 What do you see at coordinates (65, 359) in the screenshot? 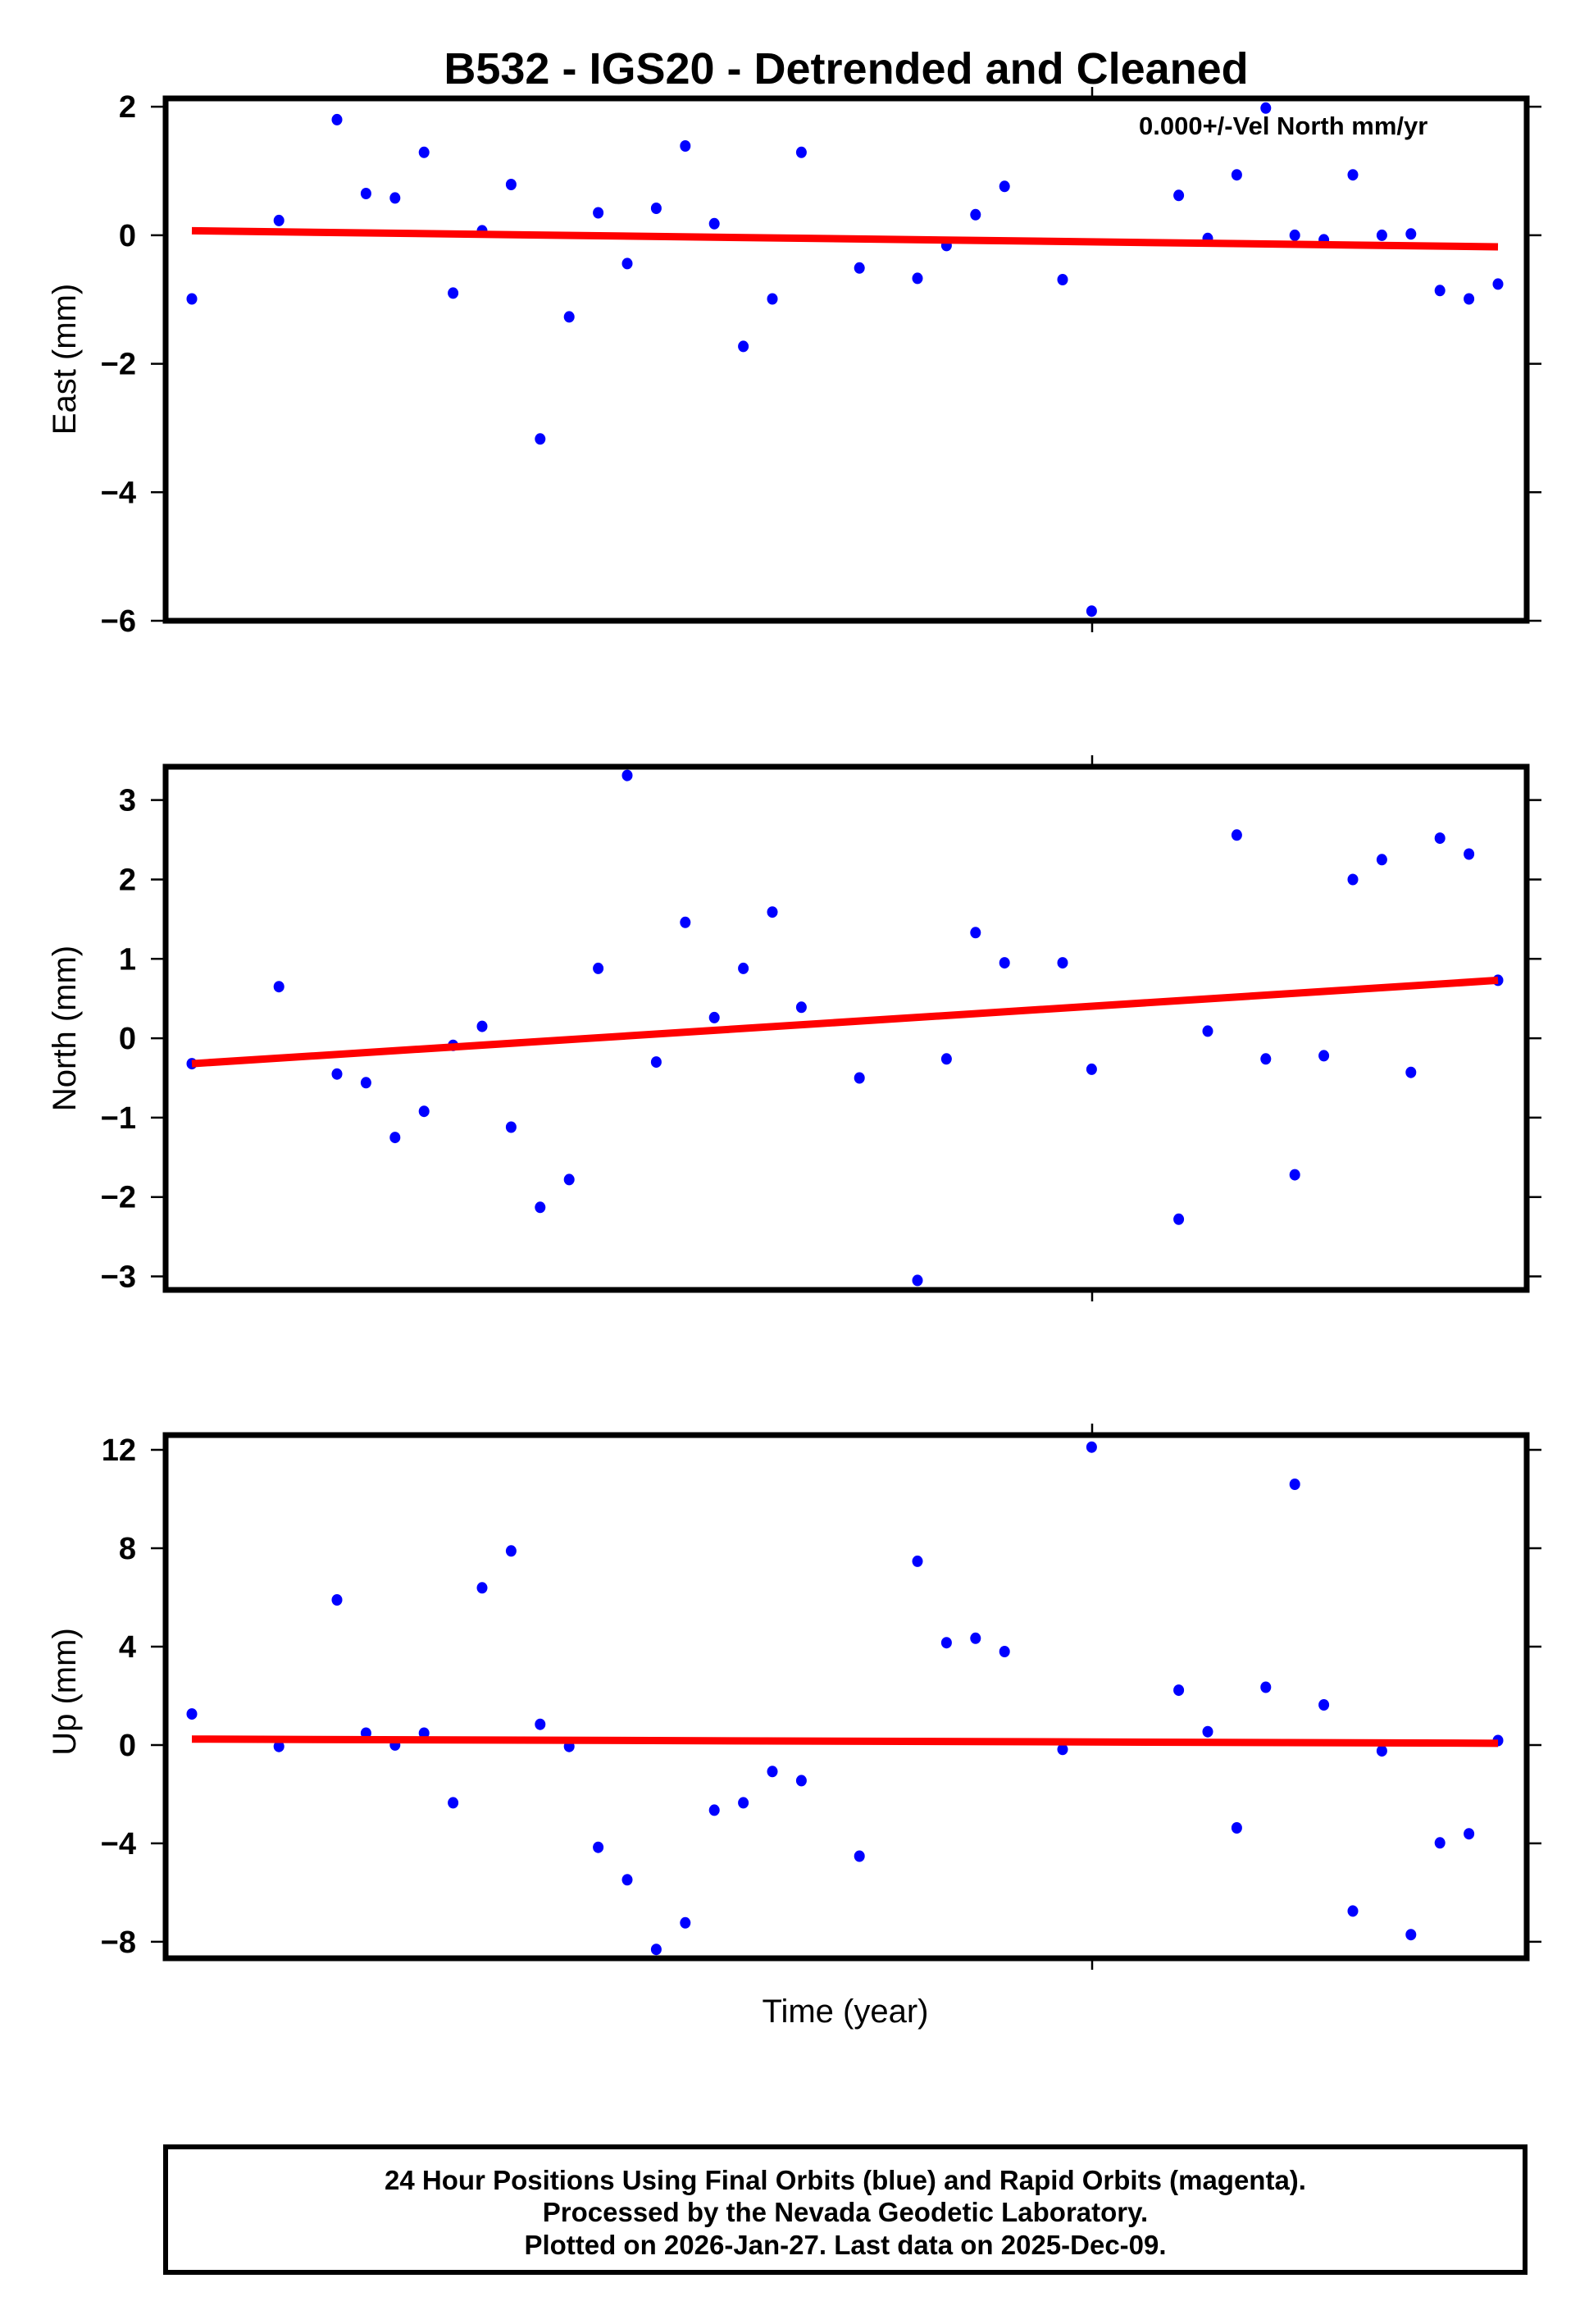
I see `east-y-axis-label: East (mm)` at bounding box center [65, 359].